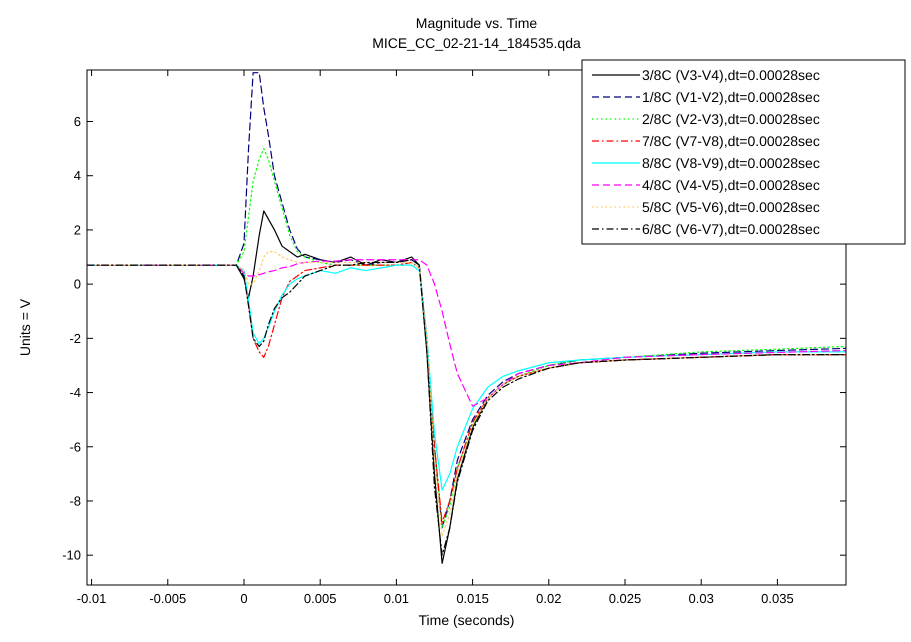 This screenshot has height=642, width=911. Describe the element at coordinates (91, 598) in the screenshot. I see `x-tick-label: -0.01` at that location.